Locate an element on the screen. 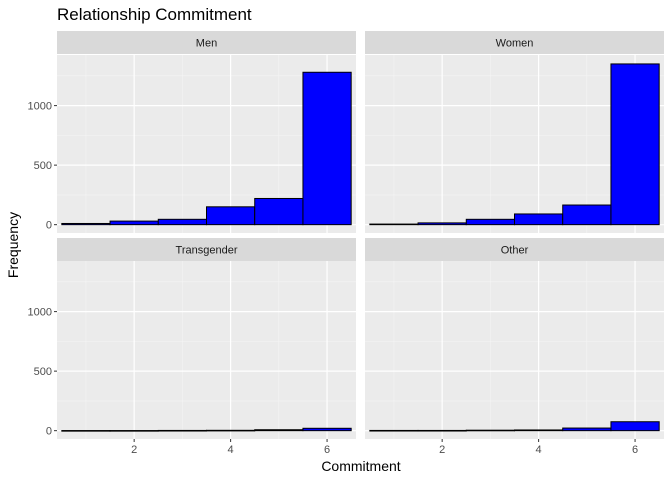  facet-strip-label: Transgender is located at coordinates (207, 251).